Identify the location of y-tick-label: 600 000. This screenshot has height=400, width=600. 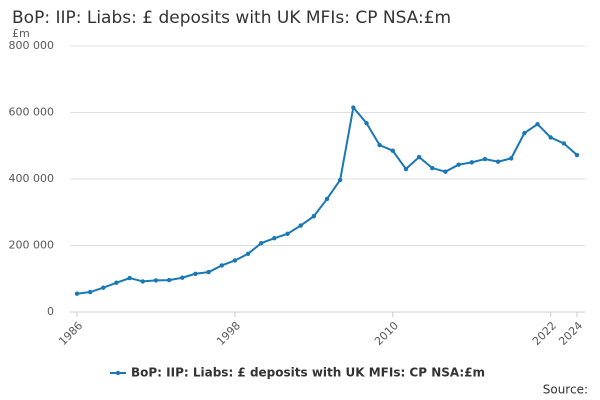
(32, 112).